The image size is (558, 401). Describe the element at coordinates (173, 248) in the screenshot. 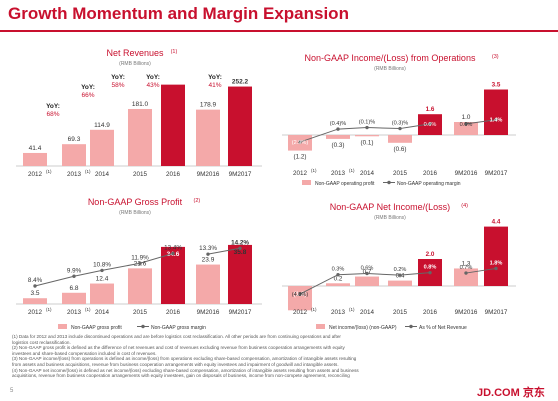

I see `margin-value-label: 13.4%` at that location.